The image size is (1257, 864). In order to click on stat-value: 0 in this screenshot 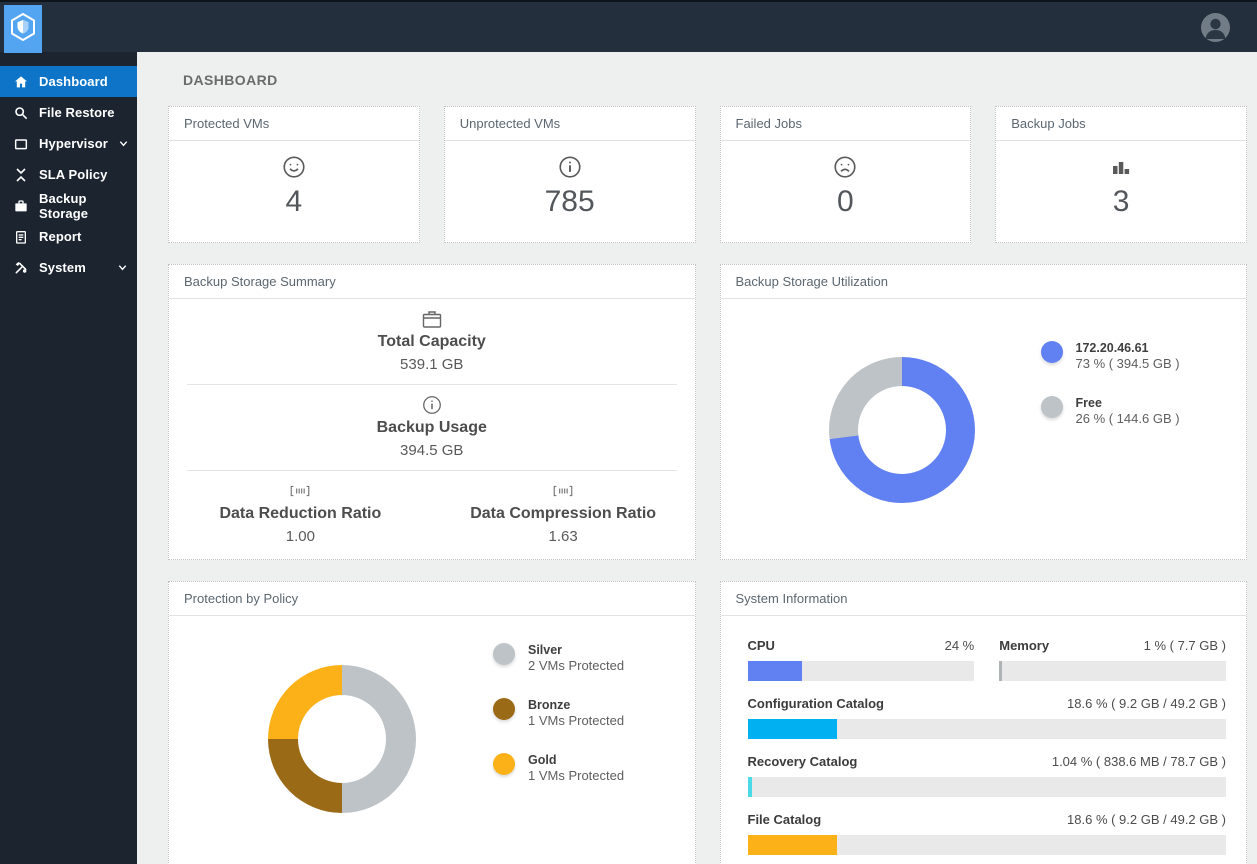, I will do `click(845, 201)`.